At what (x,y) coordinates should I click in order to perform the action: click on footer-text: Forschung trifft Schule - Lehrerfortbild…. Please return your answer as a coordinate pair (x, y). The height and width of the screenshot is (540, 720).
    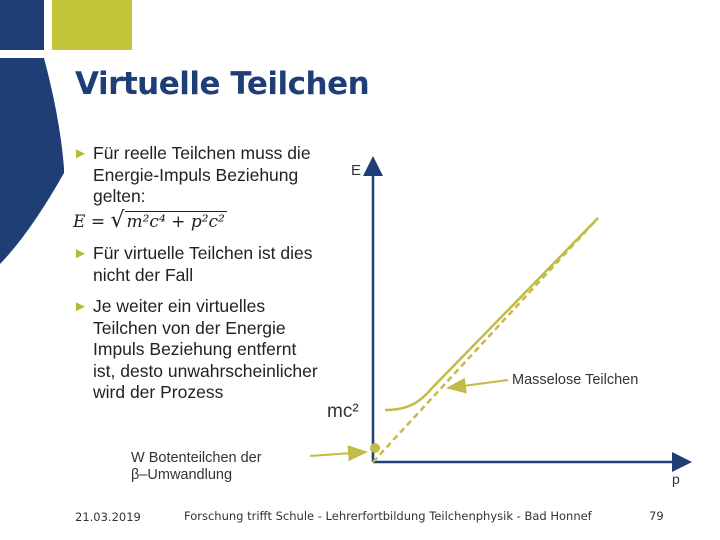
    Looking at the image, I should click on (388, 516).